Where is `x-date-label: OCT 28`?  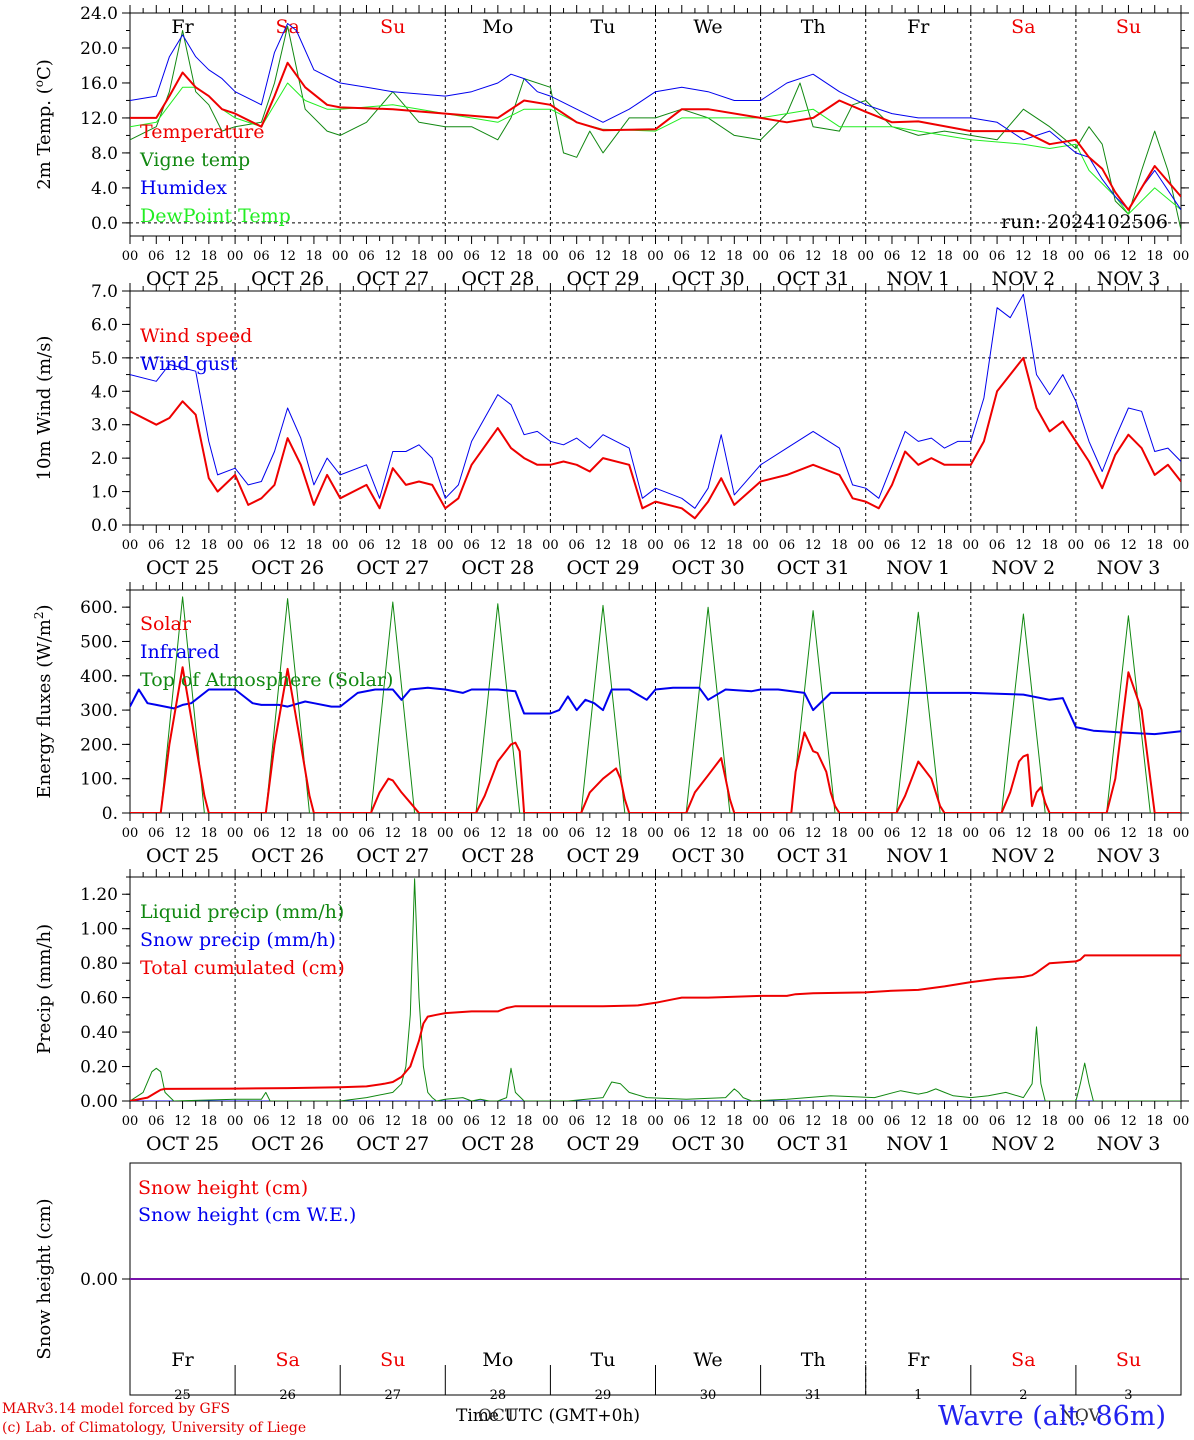
x-date-label: OCT 28 is located at coordinates (497, 568).